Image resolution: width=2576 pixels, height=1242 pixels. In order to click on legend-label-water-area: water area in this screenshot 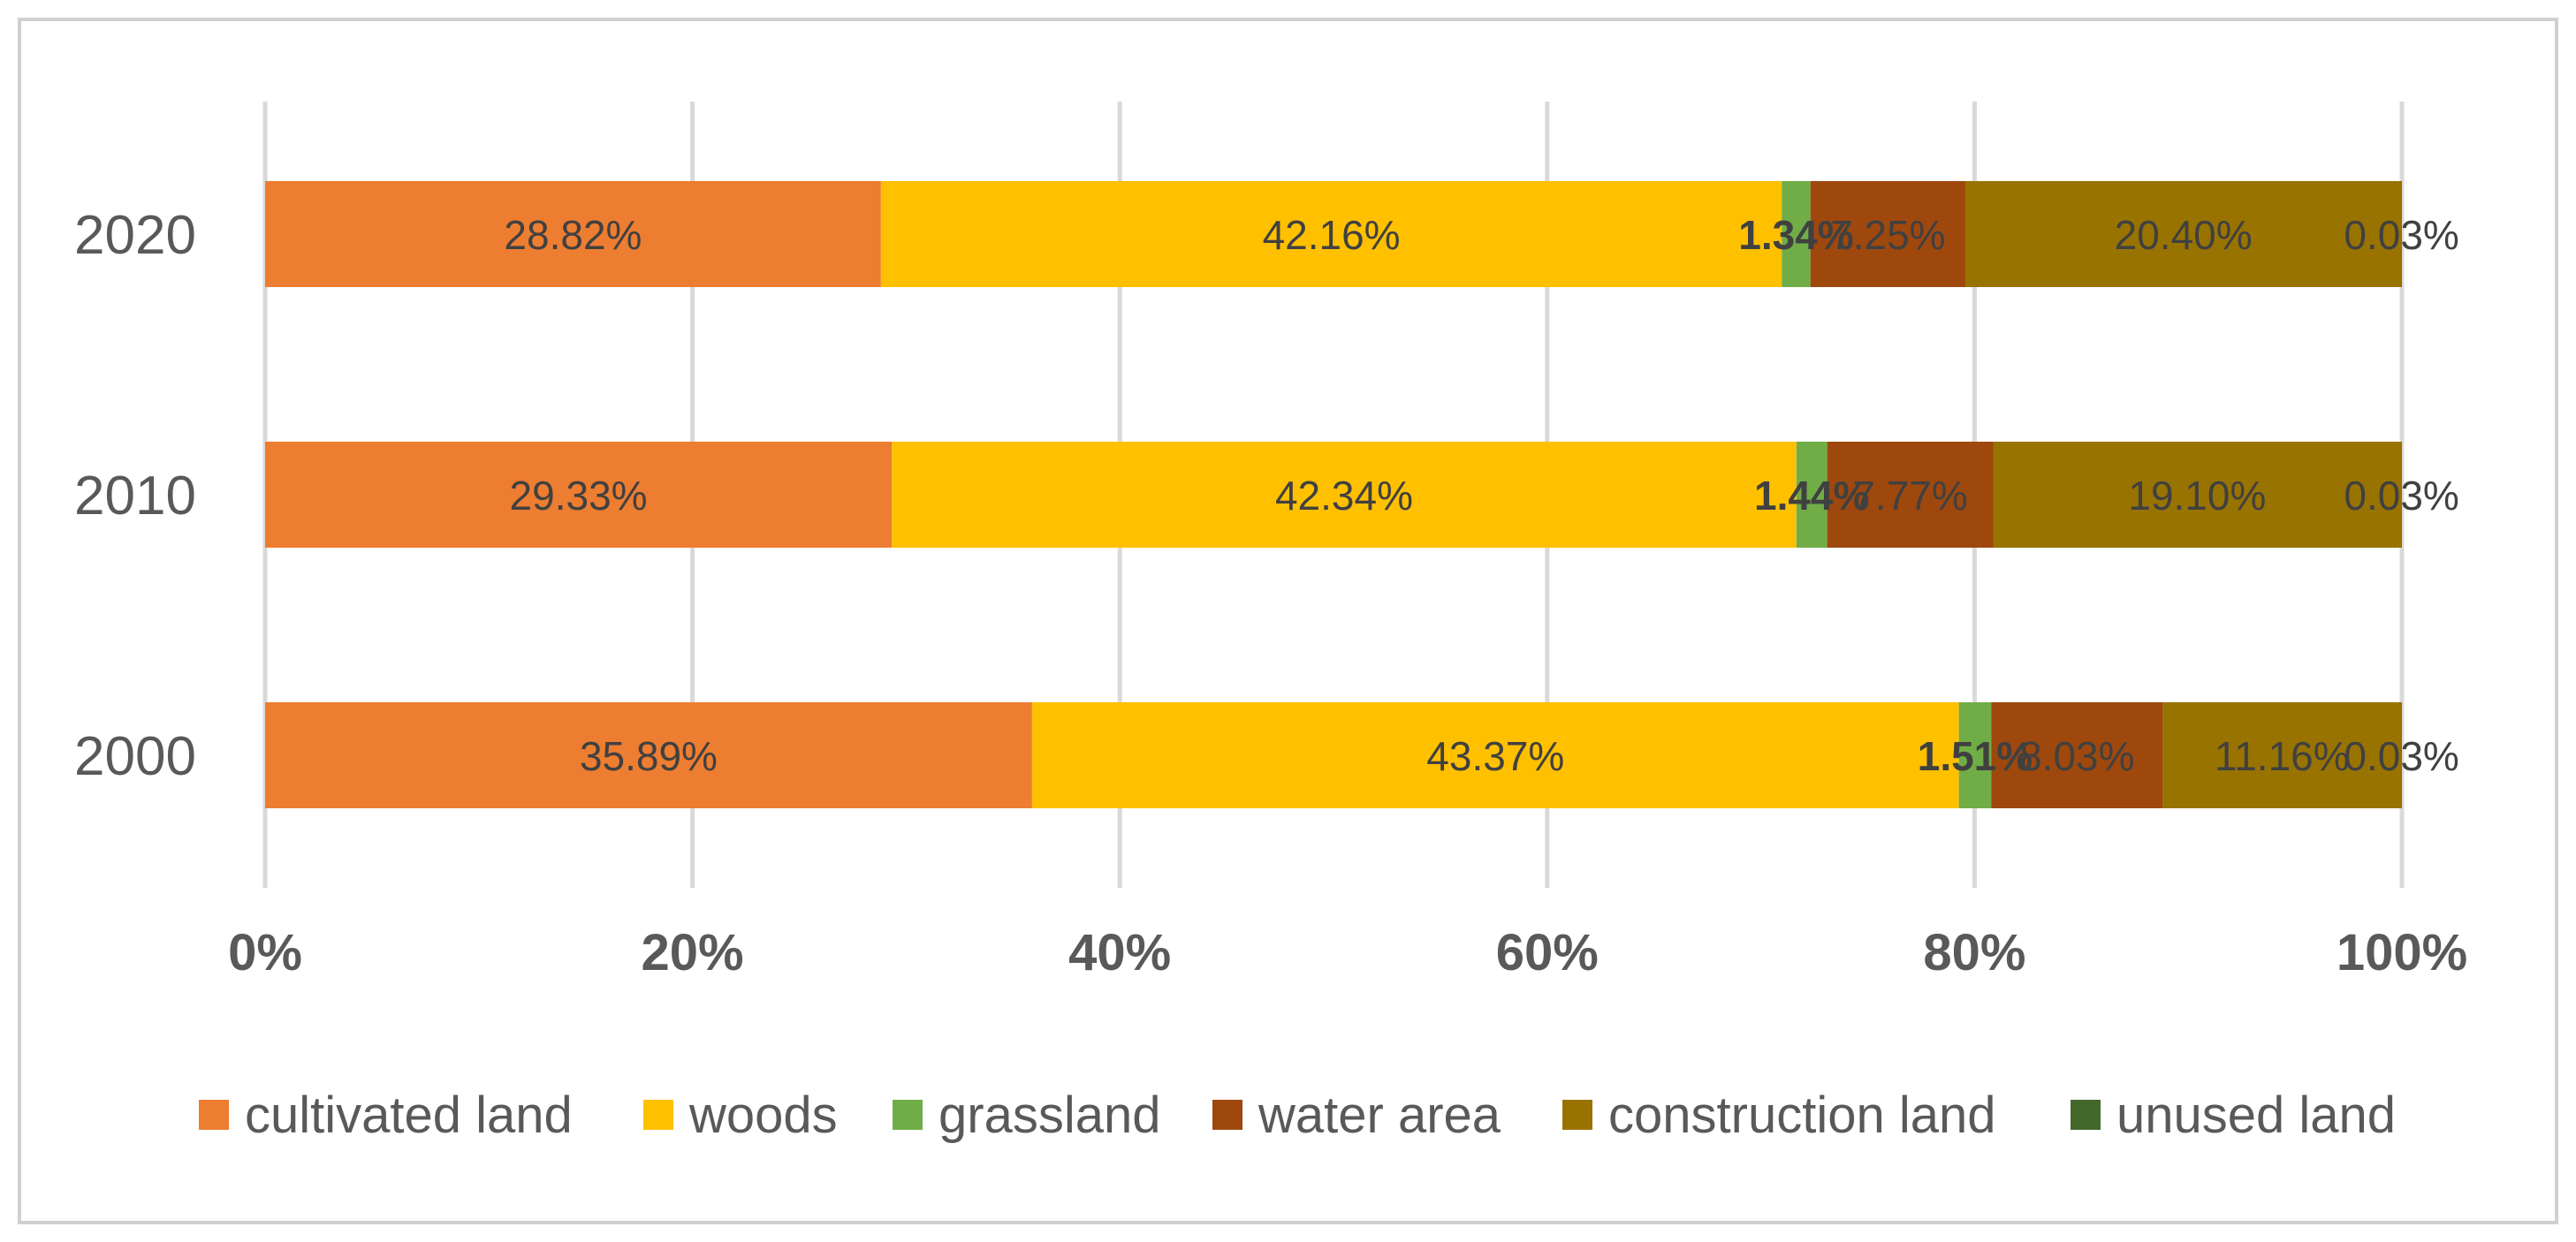, I will do `click(1379, 1115)`.